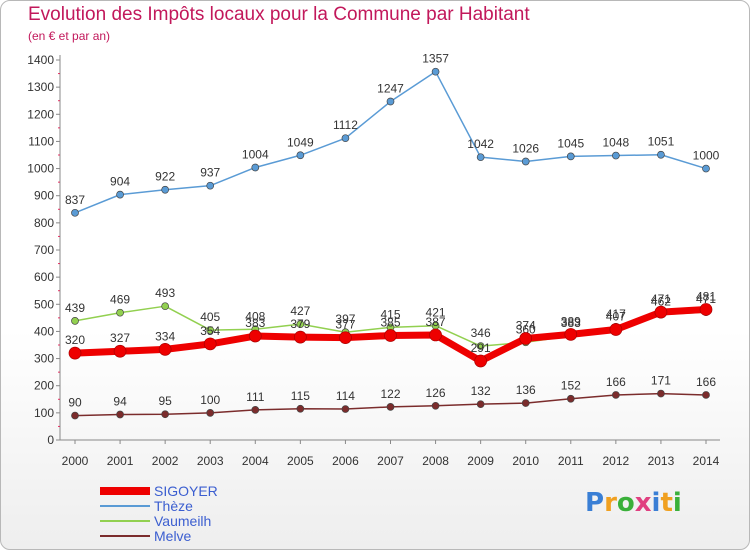  Describe the element at coordinates (390, 89) in the screenshot. I see `data-label-th-ze: 1247` at that location.